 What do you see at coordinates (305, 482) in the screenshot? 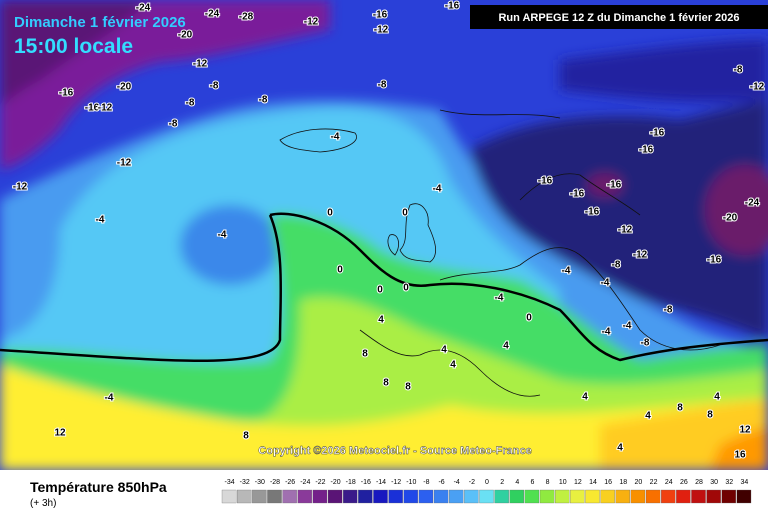
I see `scale-label: -24` at bounding box center [305, 482].